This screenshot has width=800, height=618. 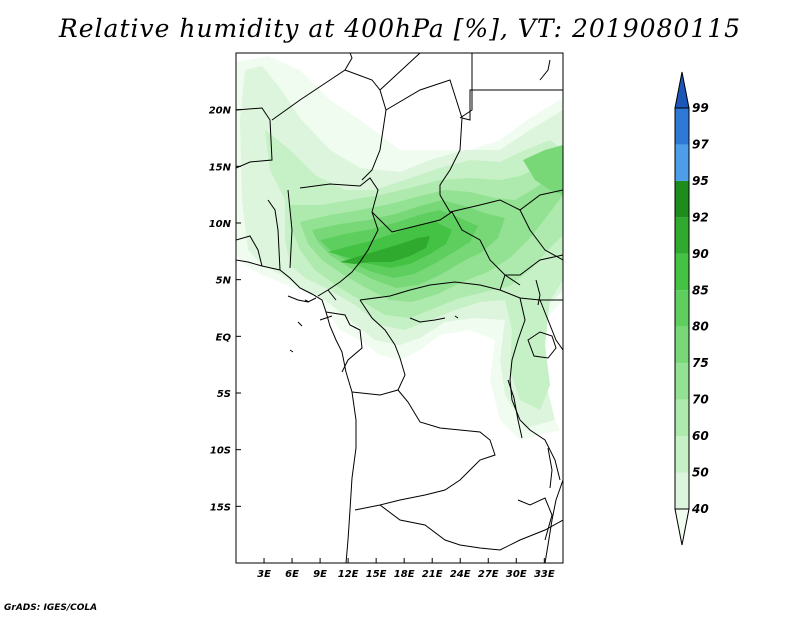 What do you see at coordinates (434, 319) in the screenshot?
I see `coast-small-islands` at bounding box center [434, 319].